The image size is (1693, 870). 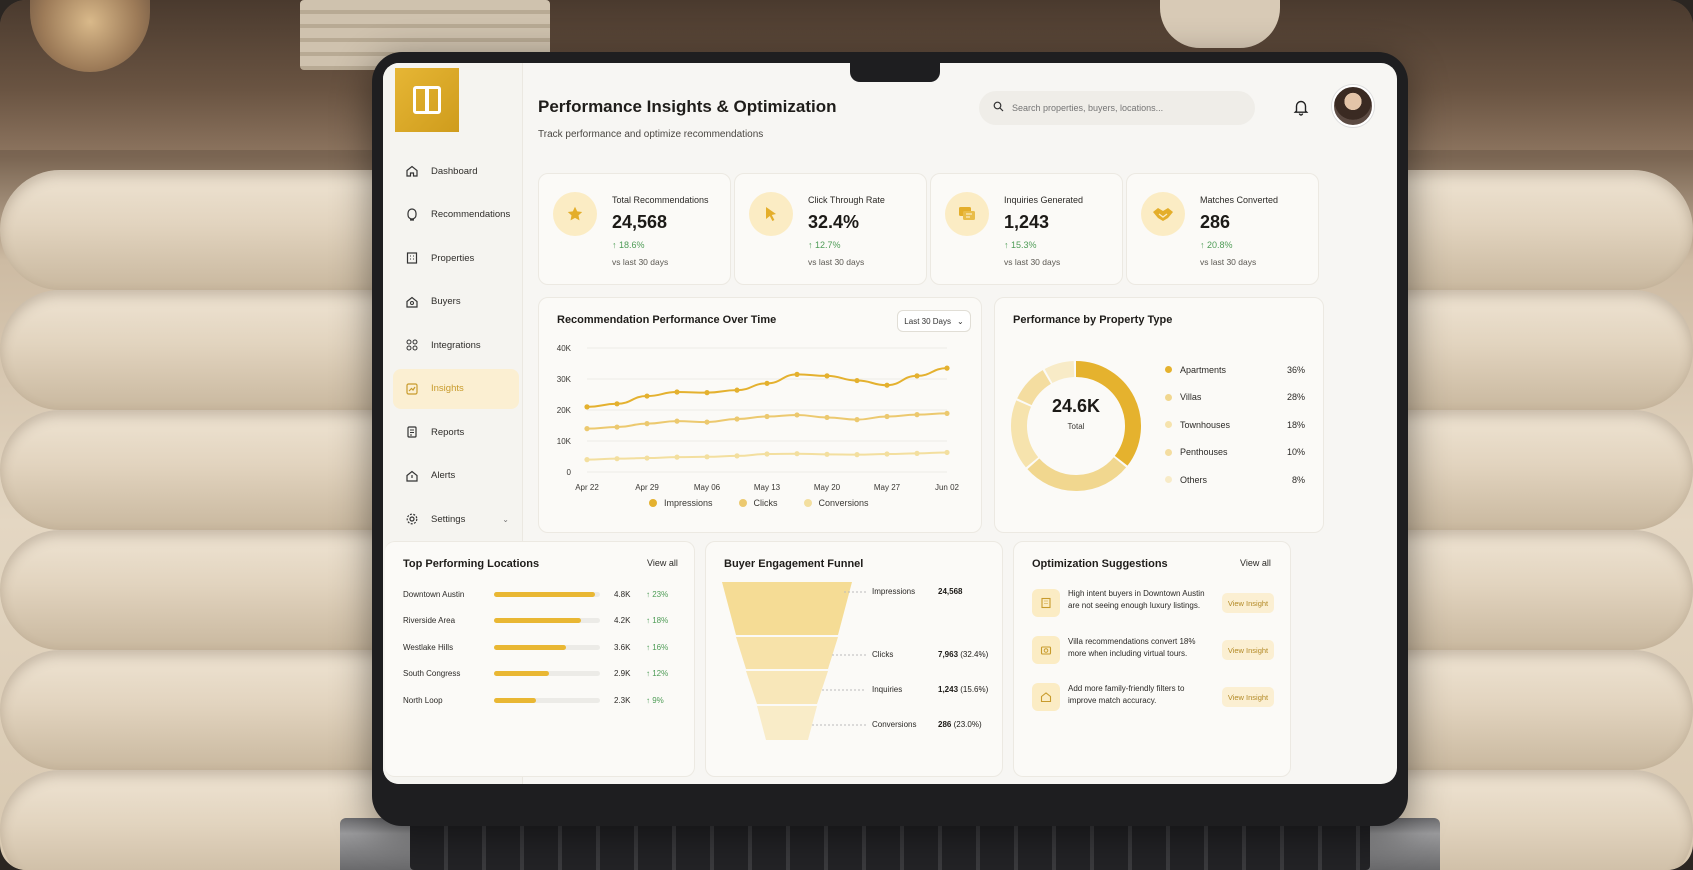 I want to click on search-input, so click(x=1122, y=108).